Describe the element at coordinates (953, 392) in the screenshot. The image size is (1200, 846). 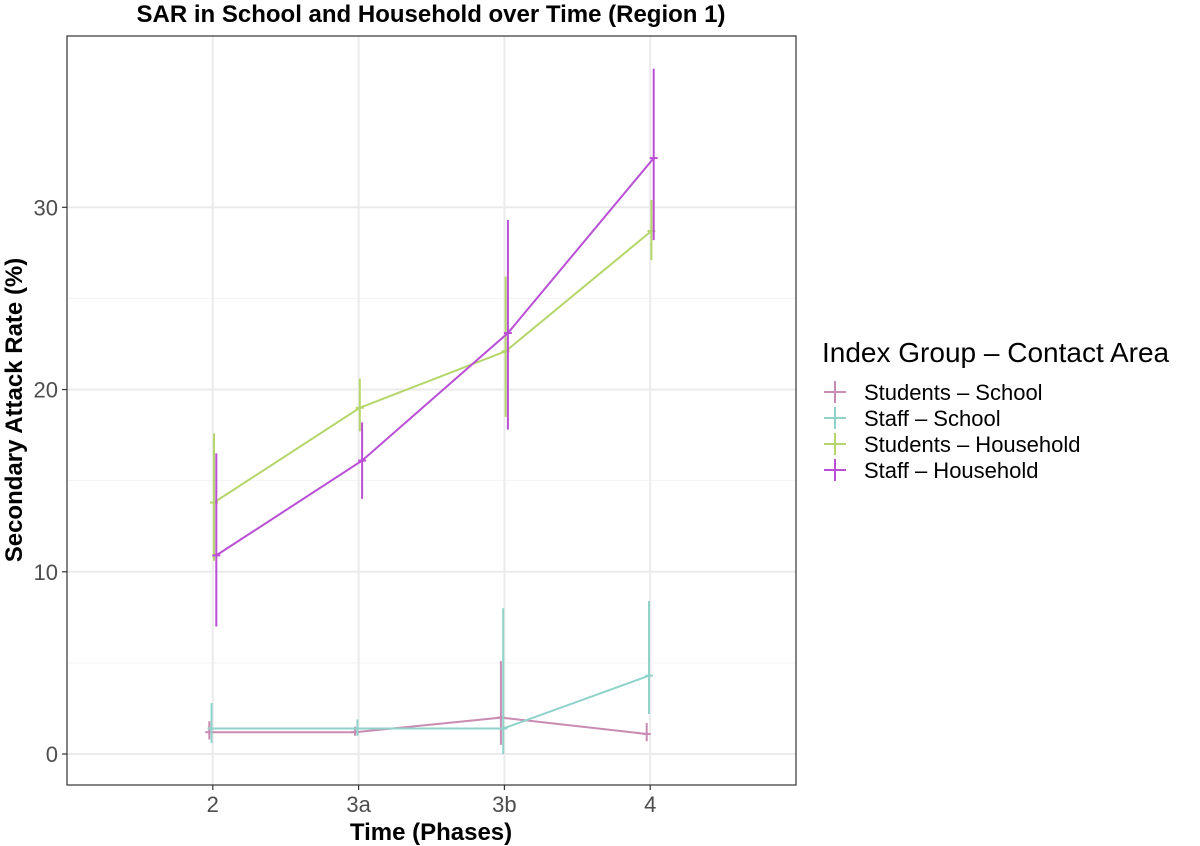
I see `legend-label: Students – School` at that location.